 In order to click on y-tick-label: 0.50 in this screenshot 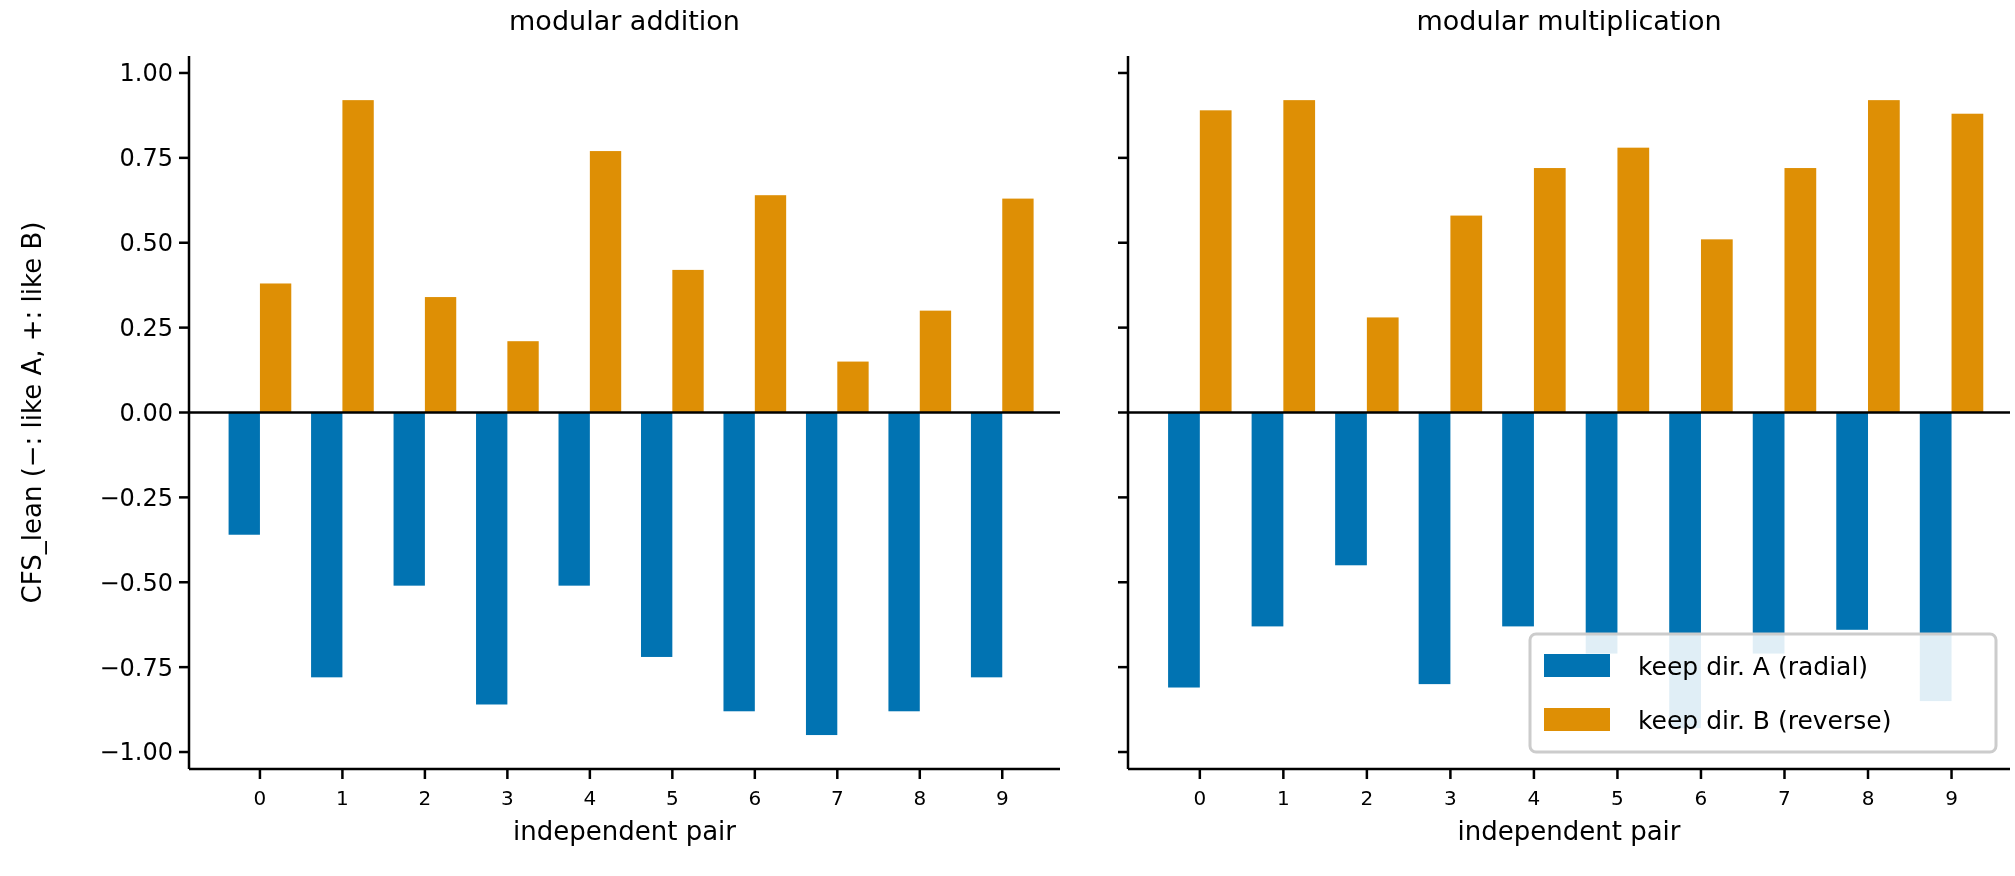, I will do `click(146, 243)`.